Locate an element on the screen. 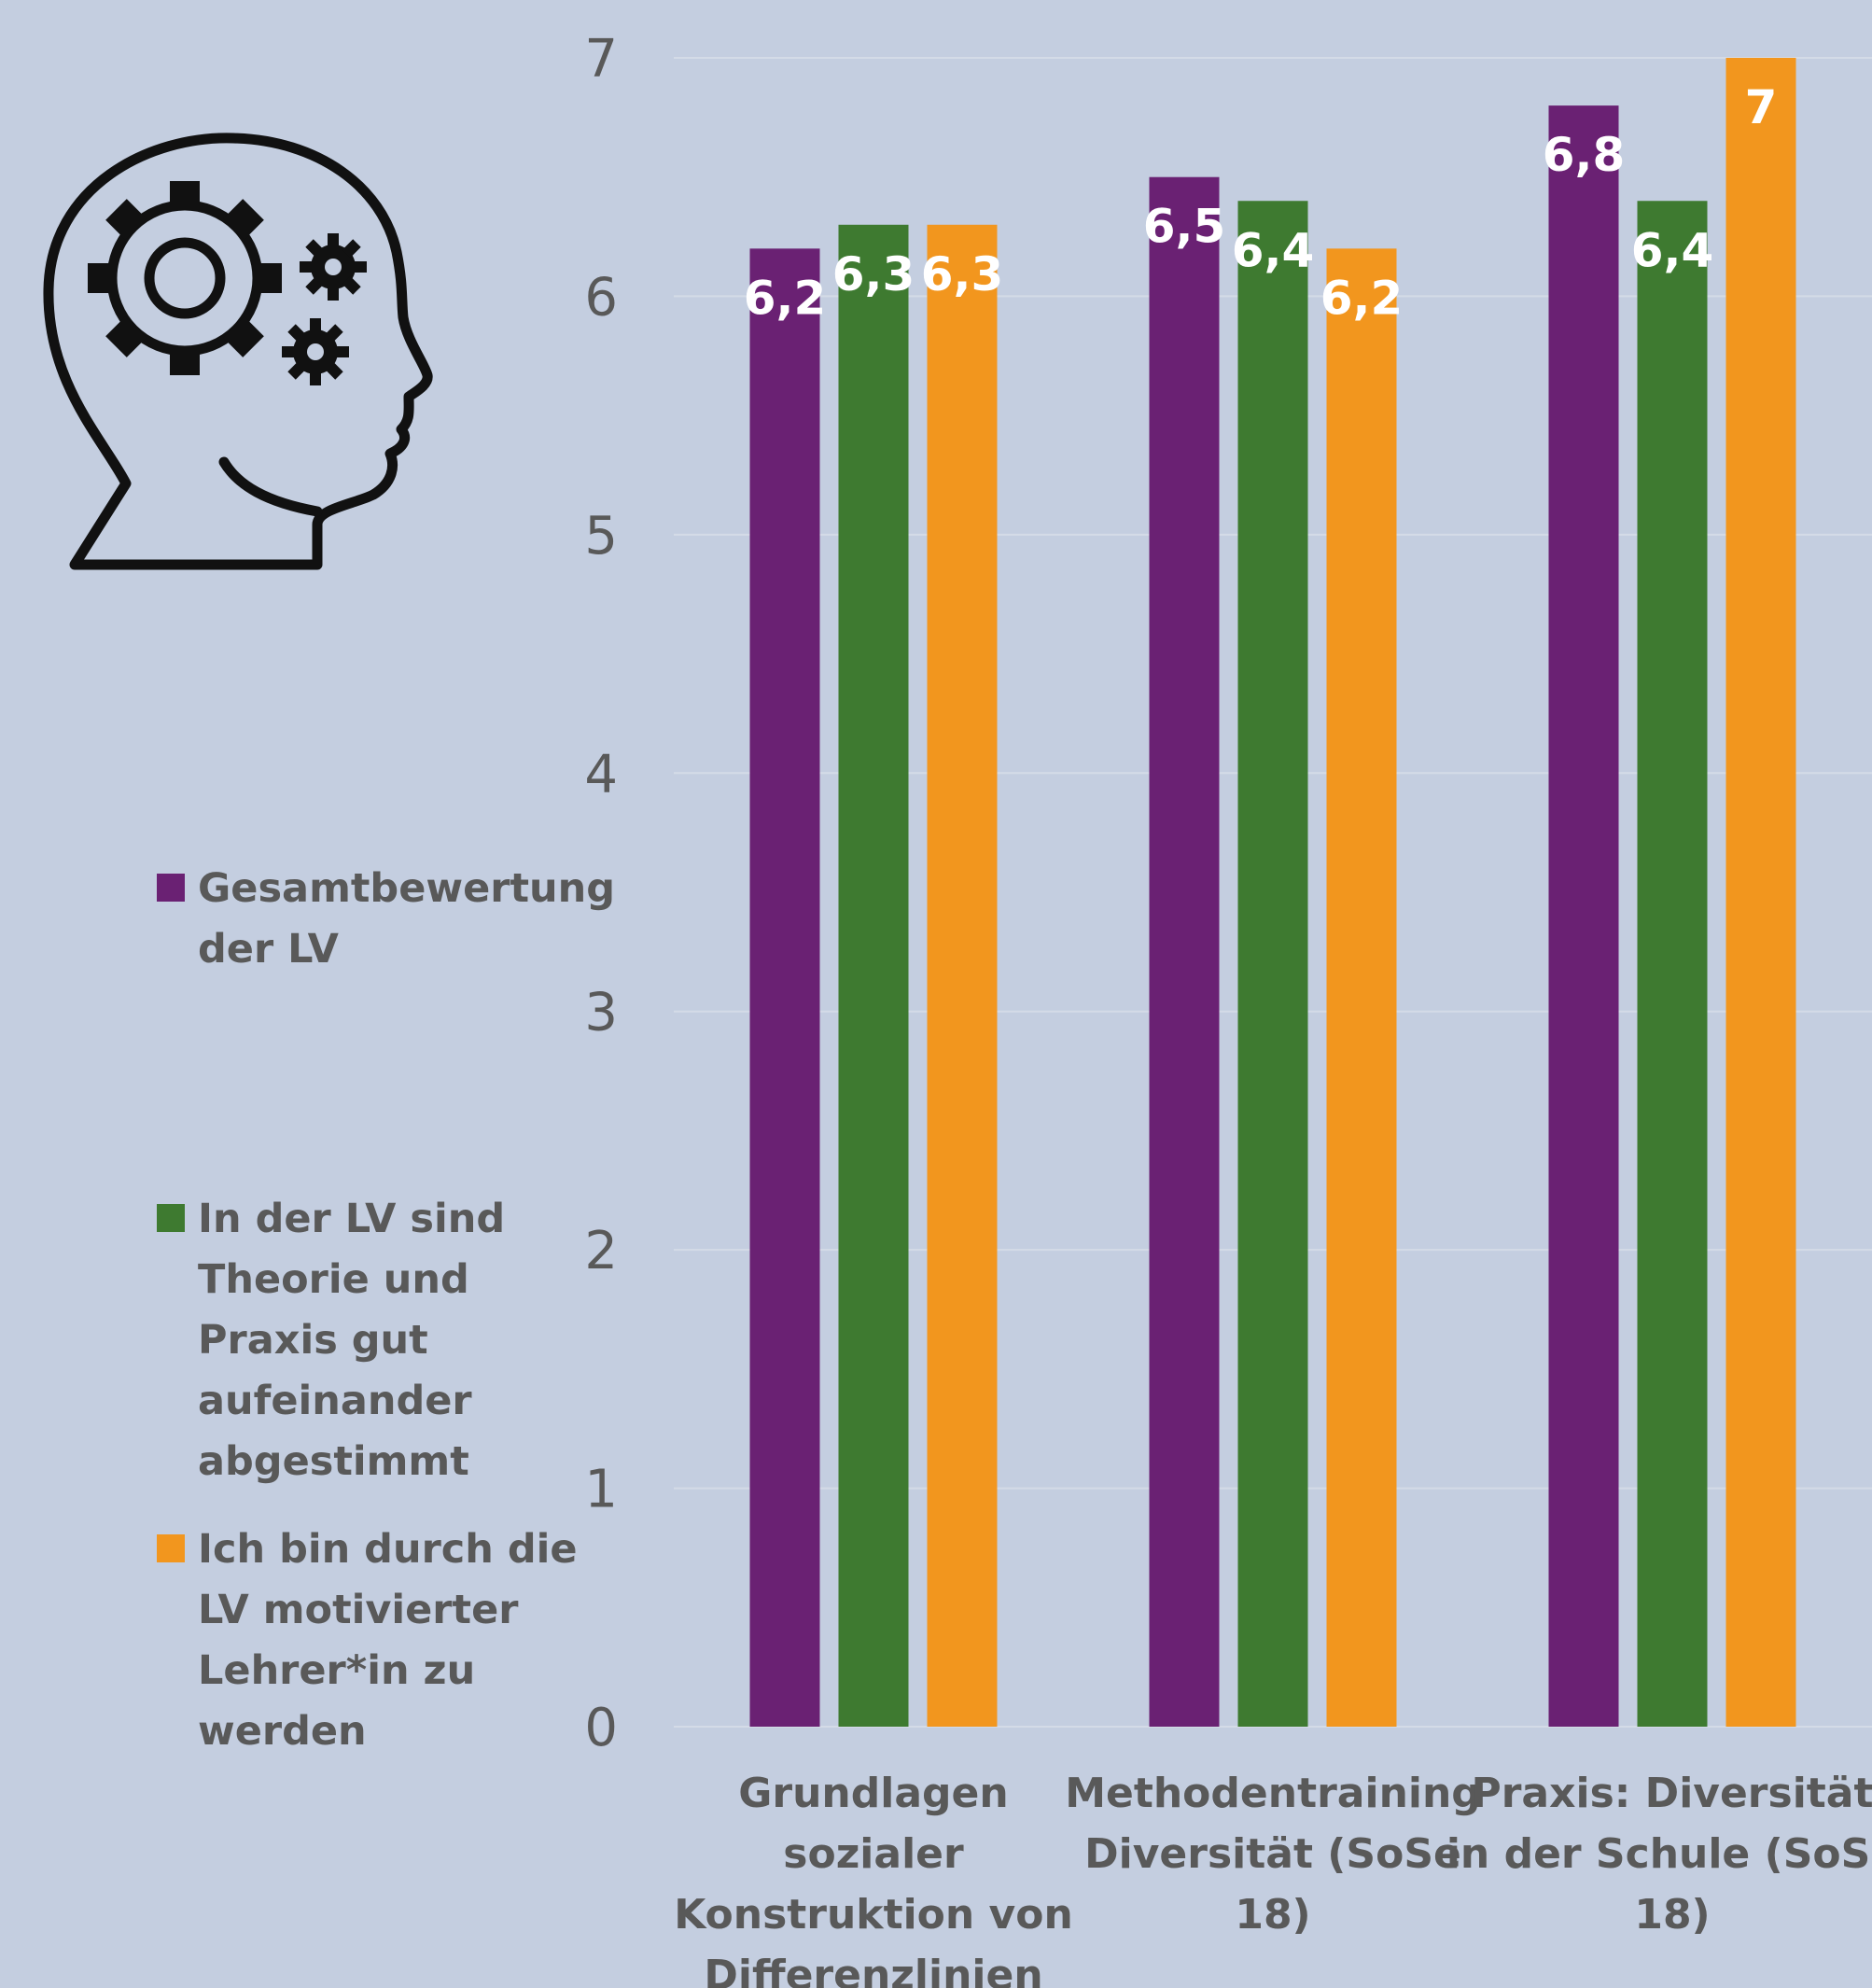 The width and height of the screenshot is (1872, 1988). y-tick-label: 2 is located at coordinates (601, 1251).